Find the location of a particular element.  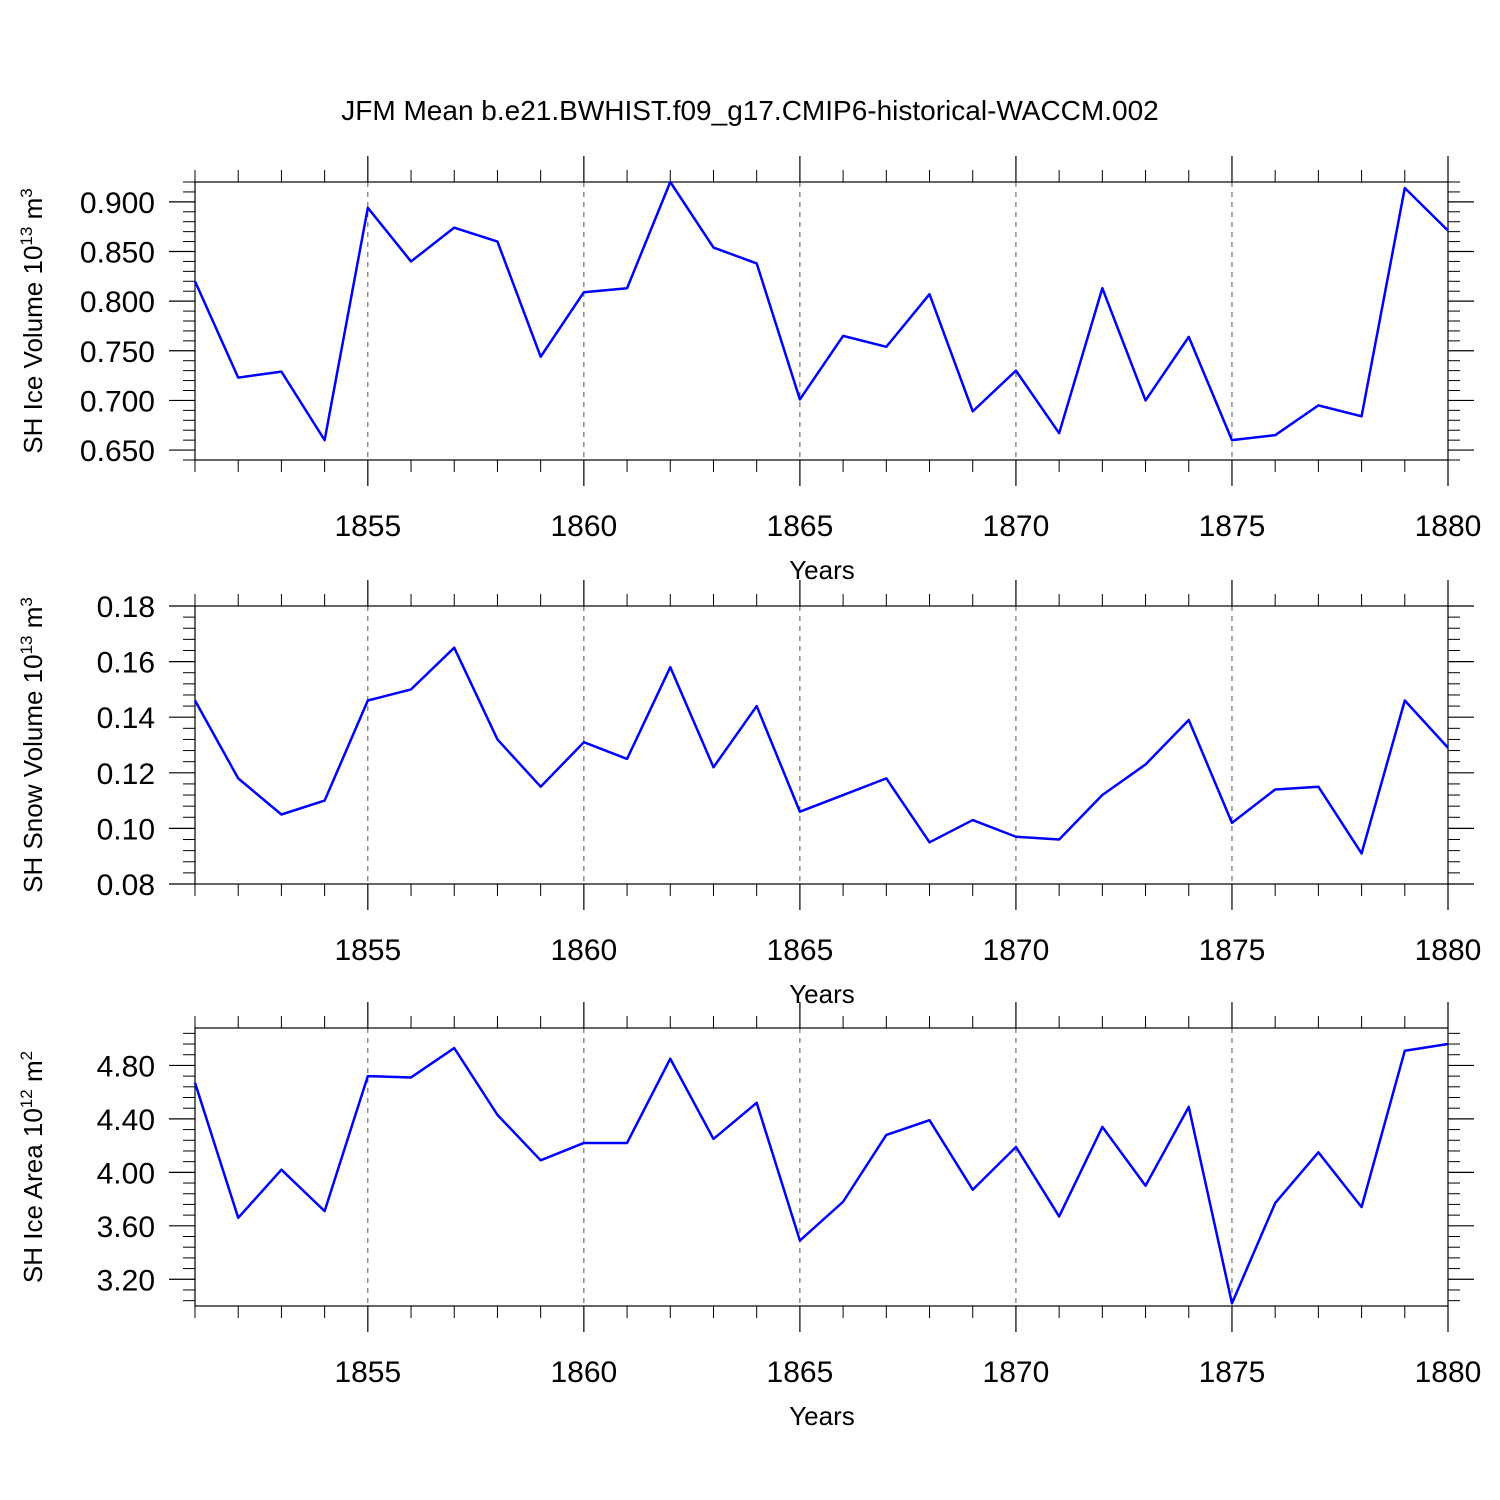

y-axis-label: SH Snow Volume 1013 m3 is located at coordinates (32, 745).